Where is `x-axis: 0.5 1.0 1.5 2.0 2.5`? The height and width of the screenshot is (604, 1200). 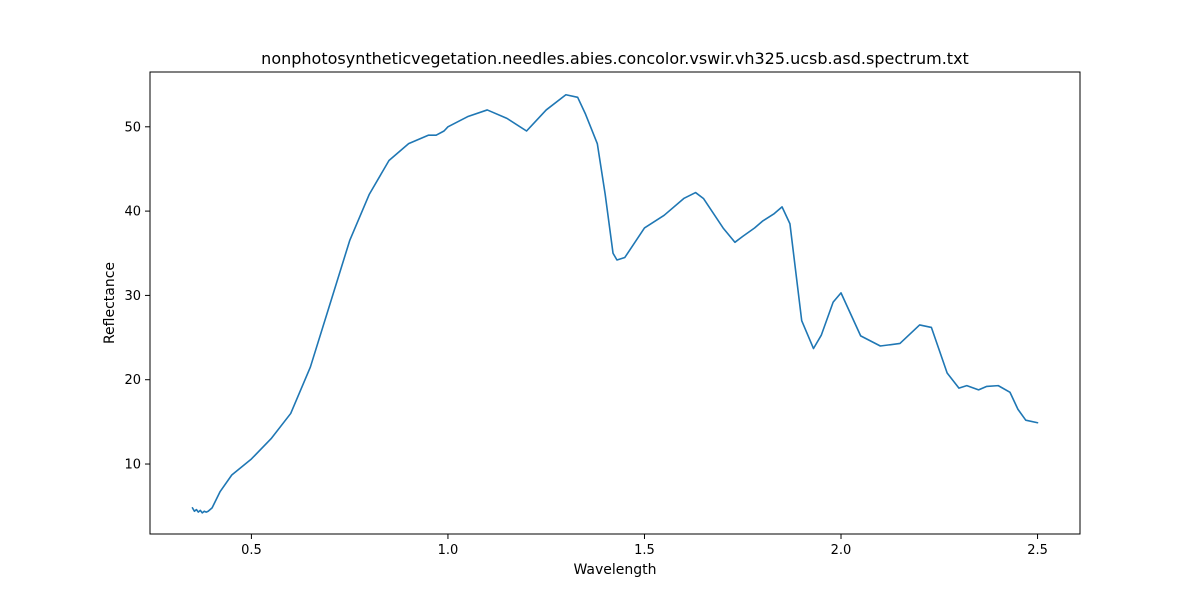
x-axis: 0.5 1.0 1.5 2.0 2.5 is located at coordinates (644, 546).